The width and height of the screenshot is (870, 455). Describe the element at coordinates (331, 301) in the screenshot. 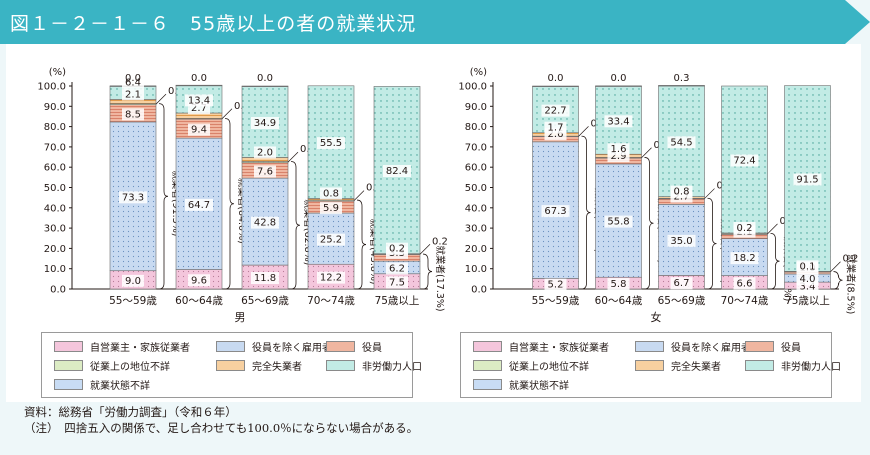

I see `x-category-label: 70～74歳` at that location.